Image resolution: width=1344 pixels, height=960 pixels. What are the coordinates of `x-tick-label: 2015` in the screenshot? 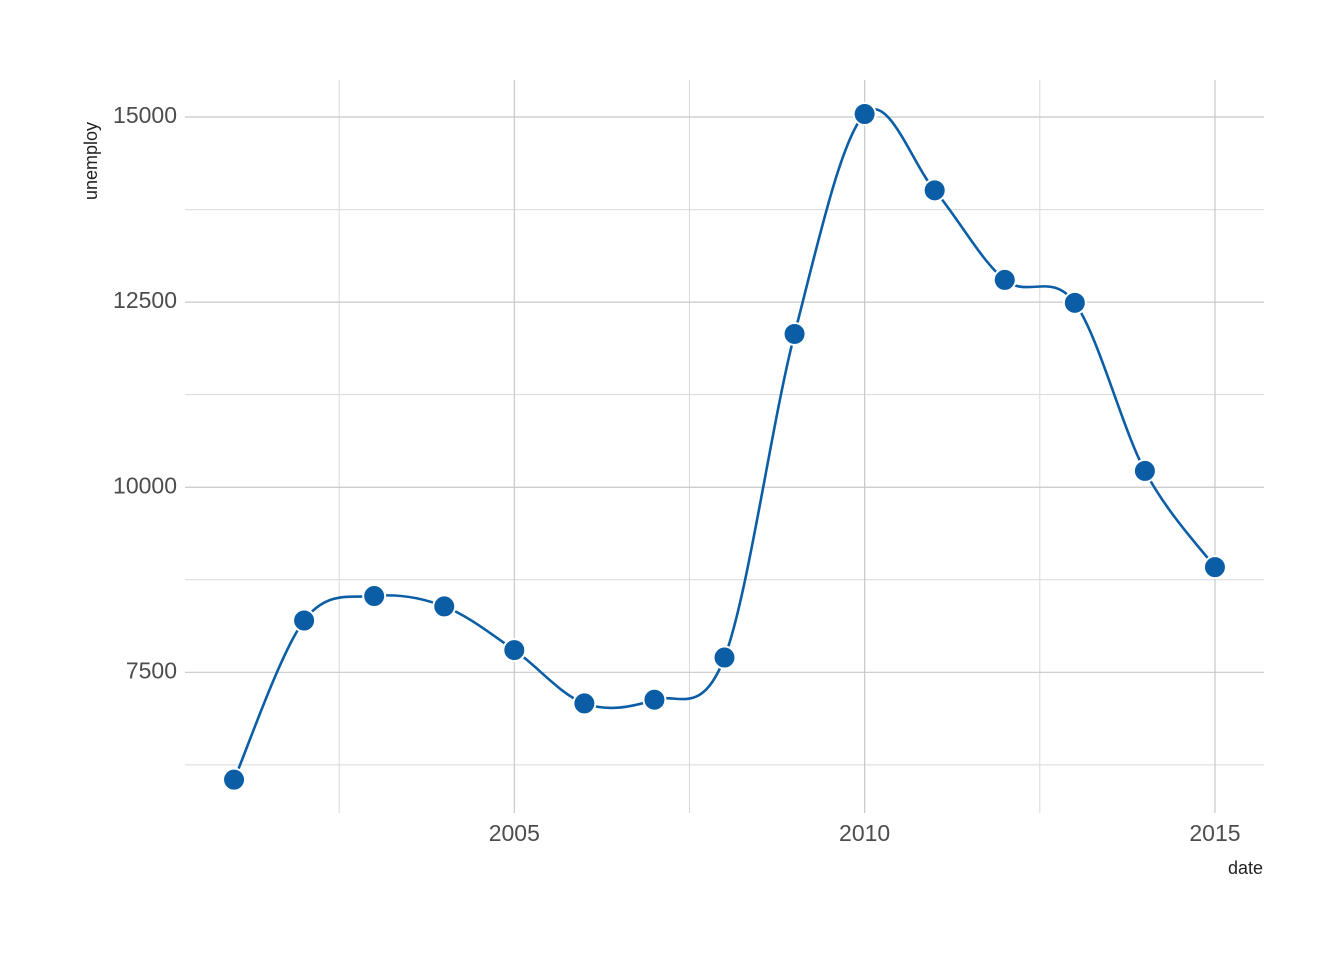 It's located at (1214, 833).